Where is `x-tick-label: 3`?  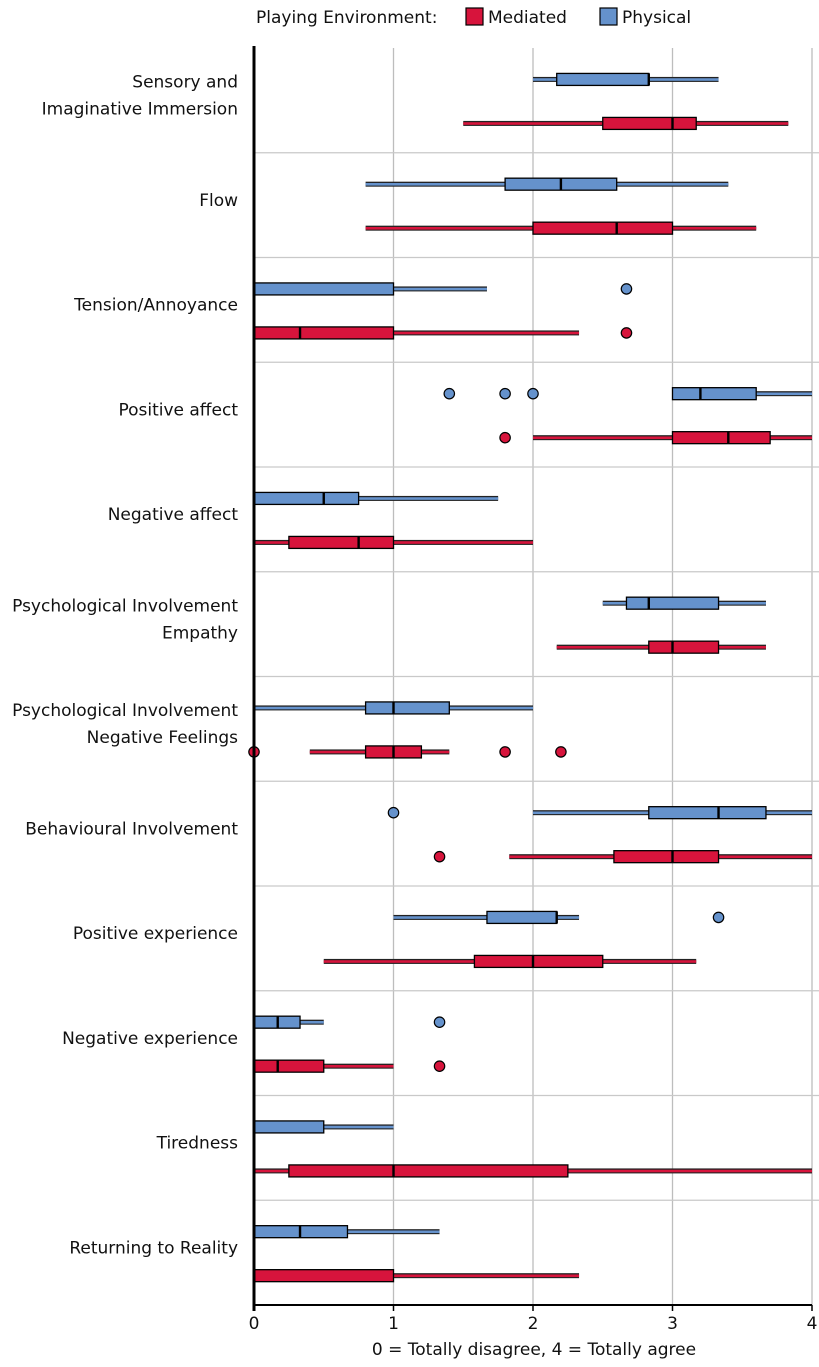
x-tick-label: 3 is located at coordinates (672, 1324).